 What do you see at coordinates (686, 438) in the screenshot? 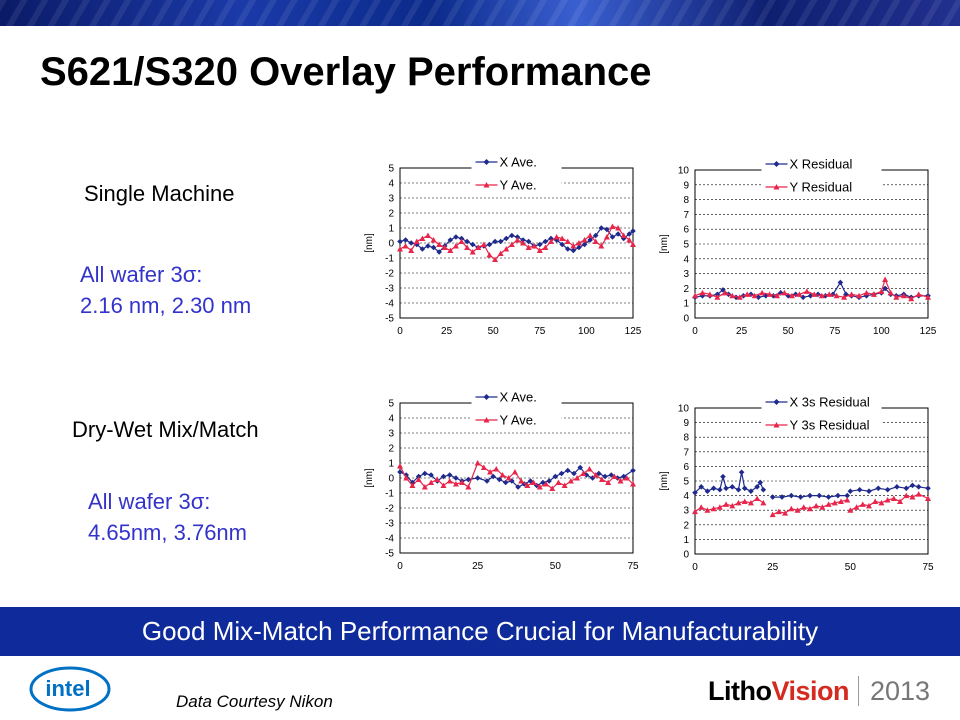
I see `y-tick-label: 8` at bounding box center [686, 438].